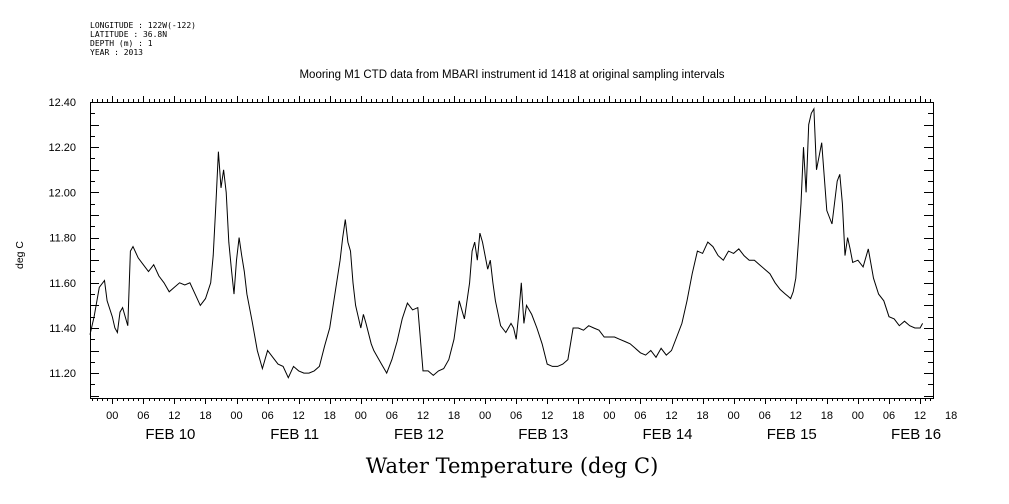 This screenshot has height=504, width=1009. Describe the element at coordinates (792, 434) in the screenshot. I see `x-day-tick-label: FEB 15` at that location.